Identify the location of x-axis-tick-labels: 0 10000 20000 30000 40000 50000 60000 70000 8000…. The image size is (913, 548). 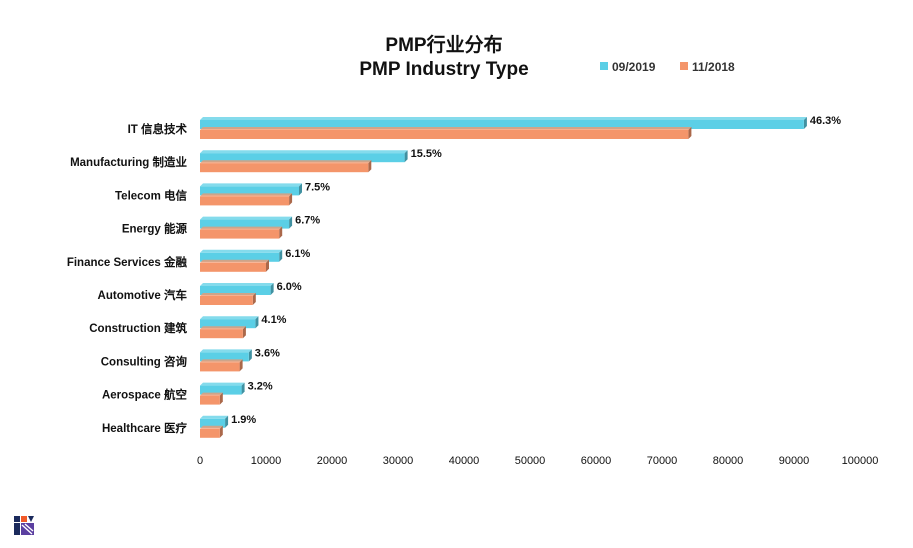
(537, 461).